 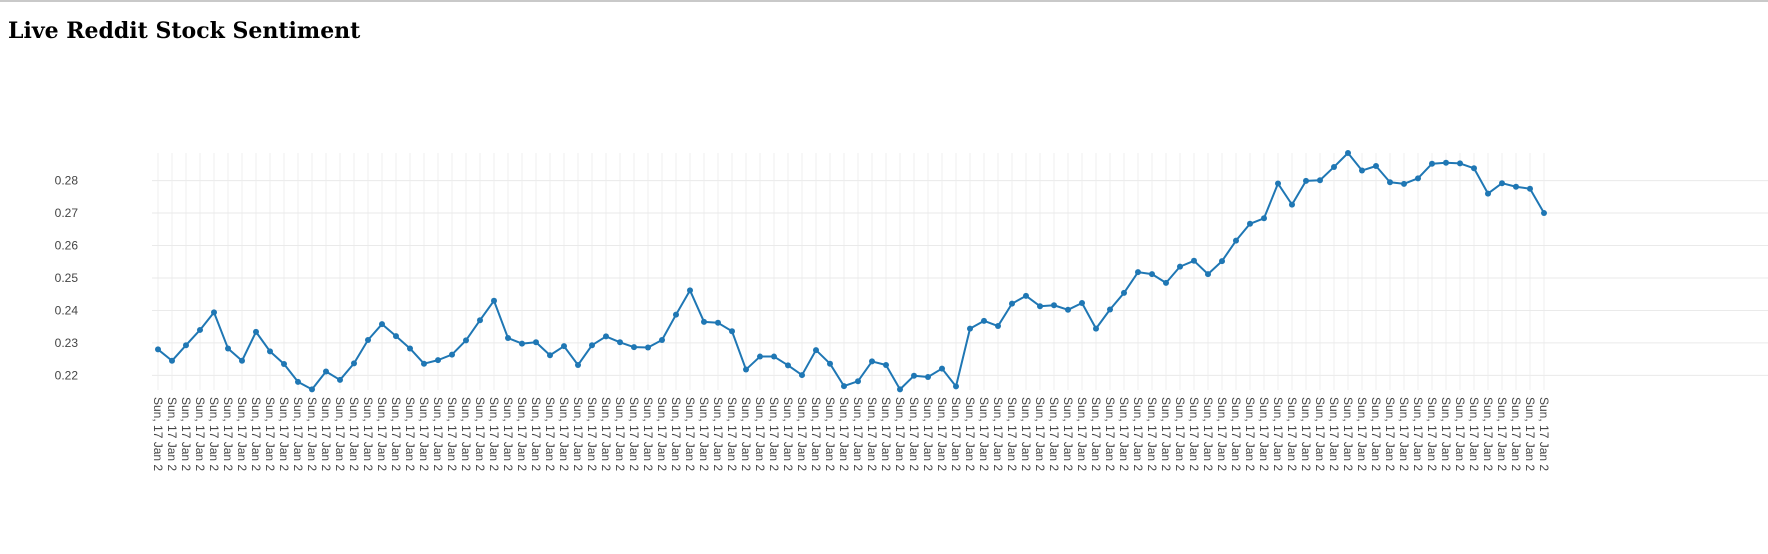 I want to click on y-tick-label: 0.27, so click(x=67, y=213).